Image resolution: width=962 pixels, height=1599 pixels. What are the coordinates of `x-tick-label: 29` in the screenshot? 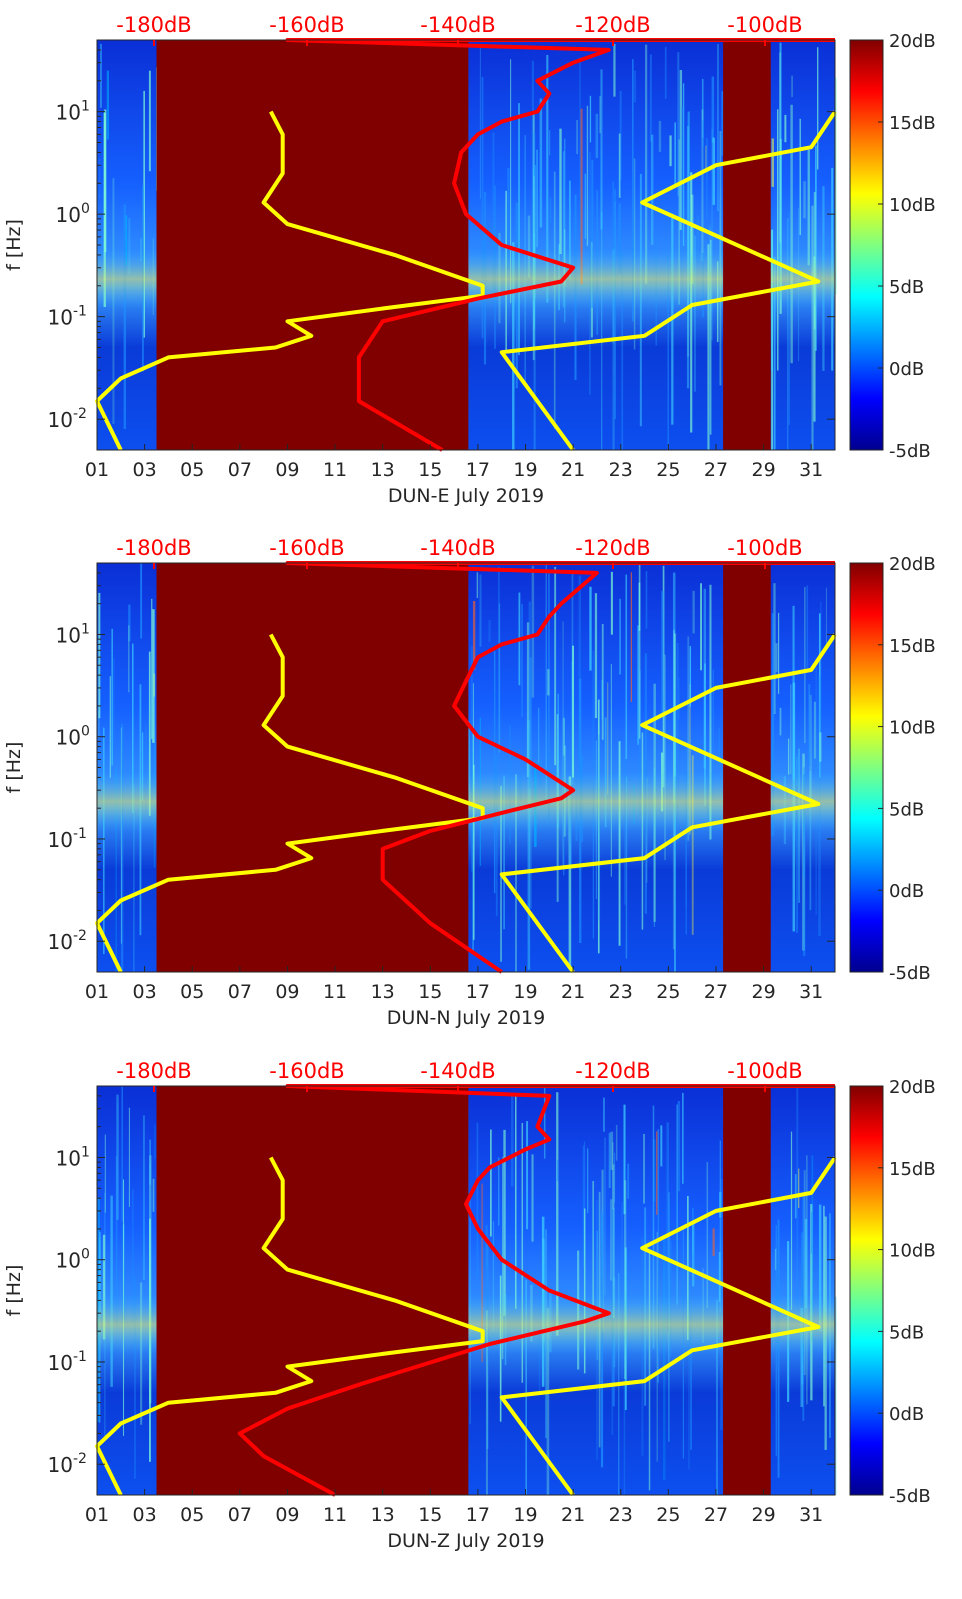 It's located at (763, 992).